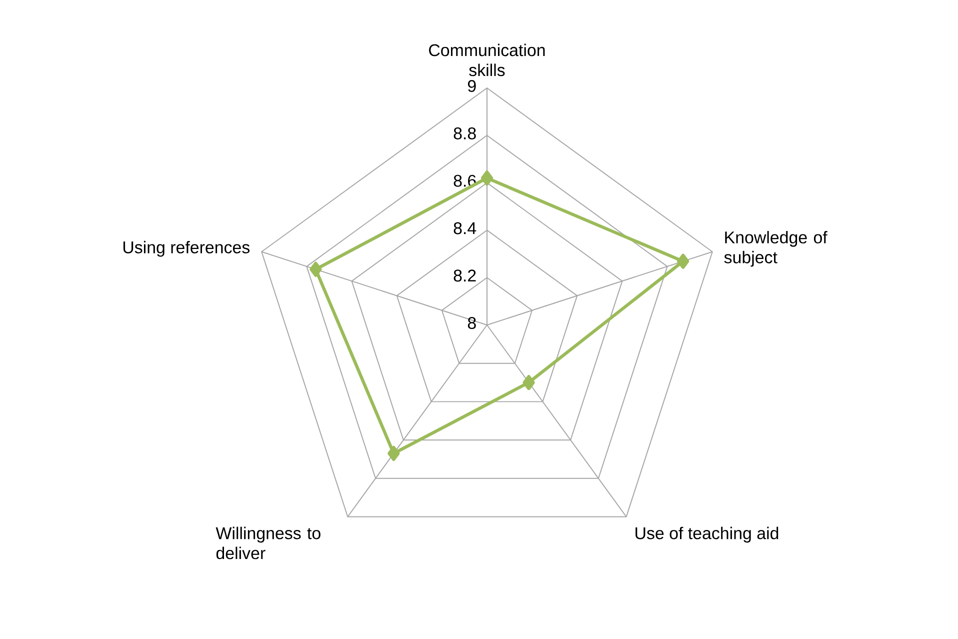 Image resolution: width=958 pixels, height=639 pixels. Describe the element at coordinates (465, 133) in the screenshot. I see `y-tick-label: 8.8` at that location.